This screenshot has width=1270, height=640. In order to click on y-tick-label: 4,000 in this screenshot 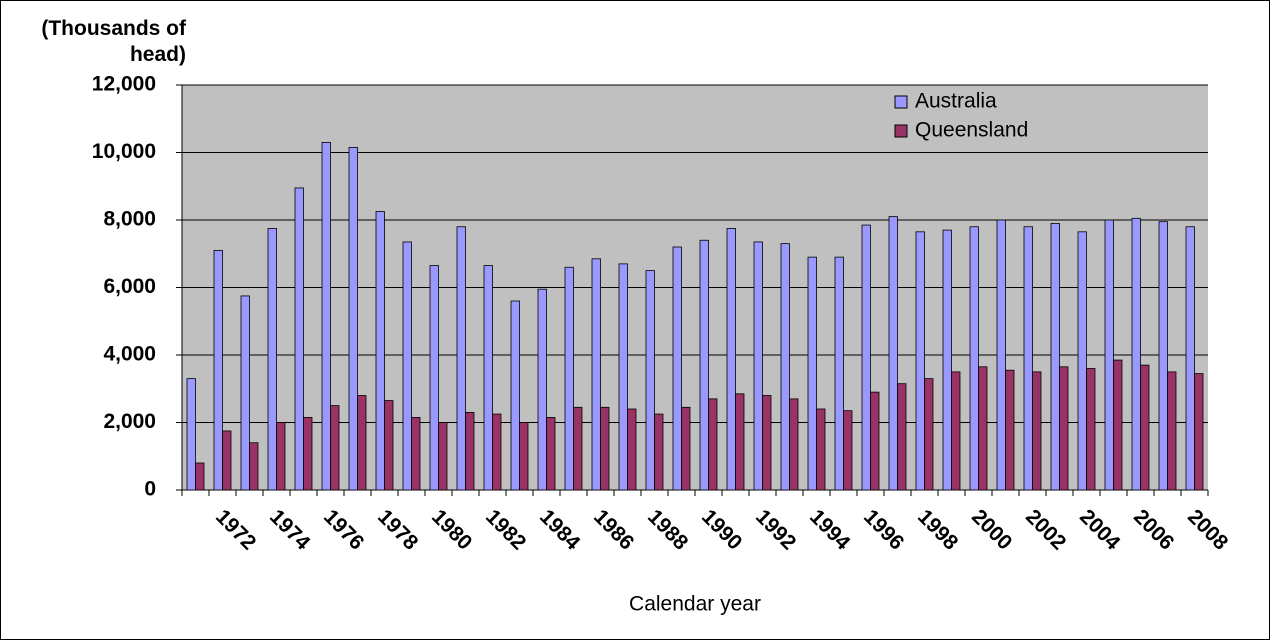, I will do `click(129, 354)`.